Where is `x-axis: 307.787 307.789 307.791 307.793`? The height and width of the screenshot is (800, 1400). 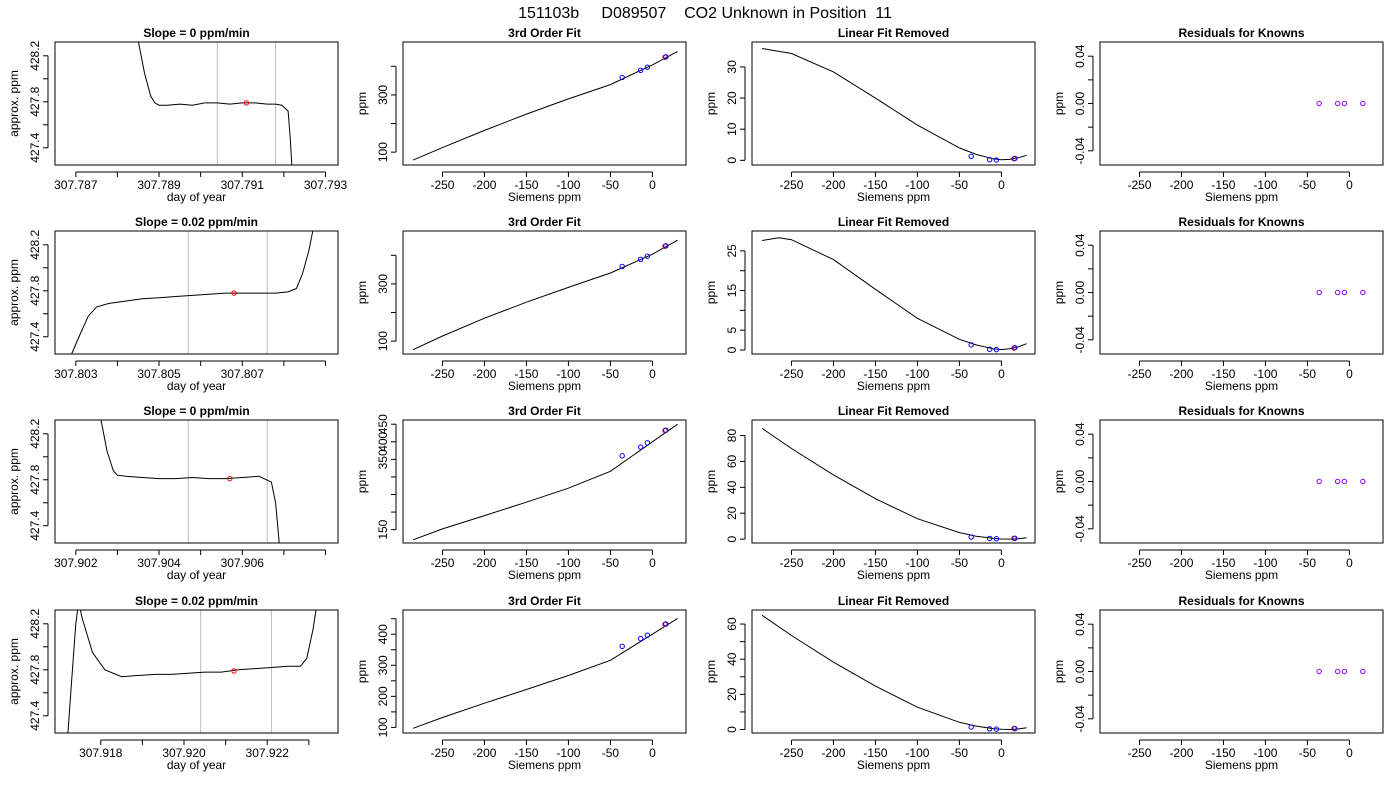
x-axis: 307.787 307.789 307.791 307.793 is located at coordinates (201, 181).